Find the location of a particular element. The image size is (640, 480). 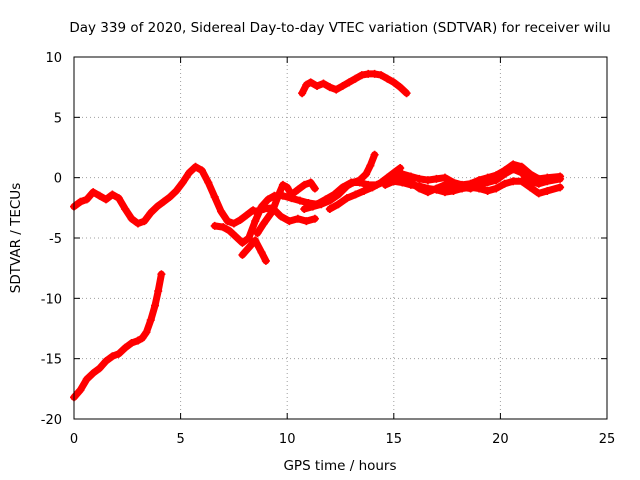

y-tick-label: -5 is located at coordinates (55, 239).